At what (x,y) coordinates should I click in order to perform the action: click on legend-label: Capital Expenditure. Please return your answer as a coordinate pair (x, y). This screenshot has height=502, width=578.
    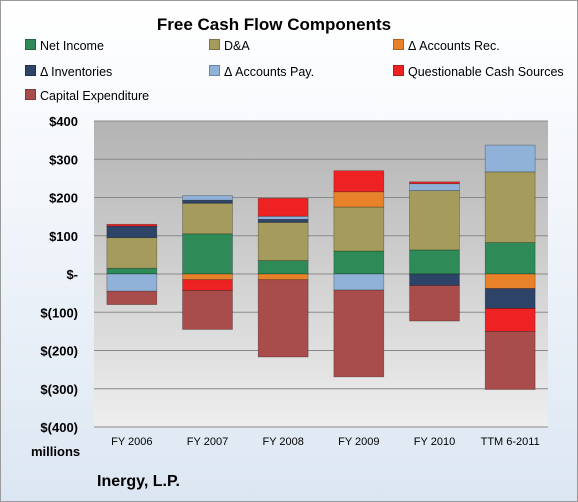
    Looking at the image, I should click on (95, 96).